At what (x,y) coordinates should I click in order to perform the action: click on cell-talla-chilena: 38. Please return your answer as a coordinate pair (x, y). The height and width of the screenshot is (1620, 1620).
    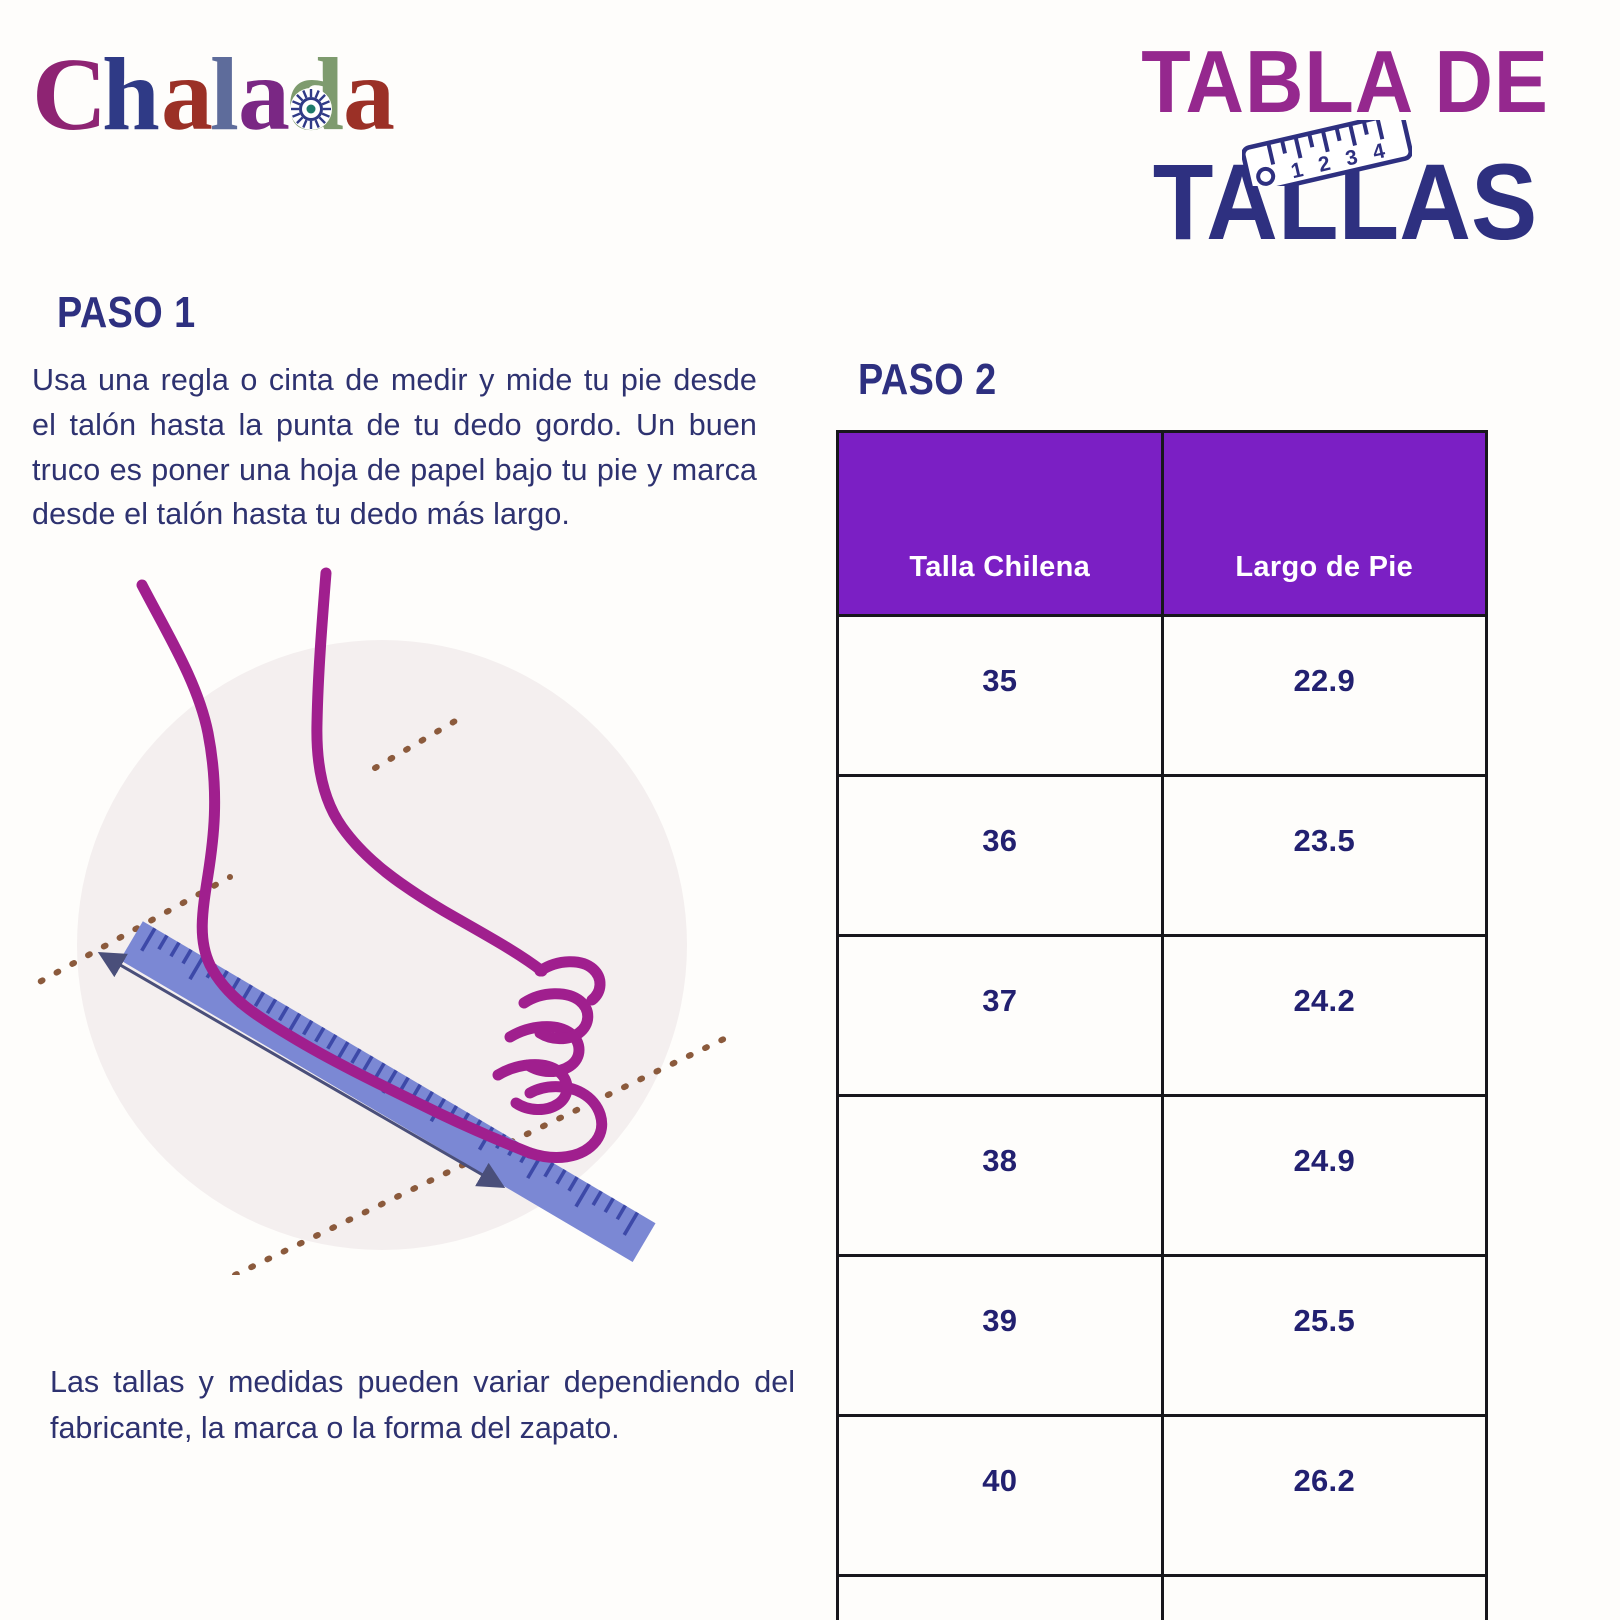
    Looking at the image, I should click on (1000, 1175).